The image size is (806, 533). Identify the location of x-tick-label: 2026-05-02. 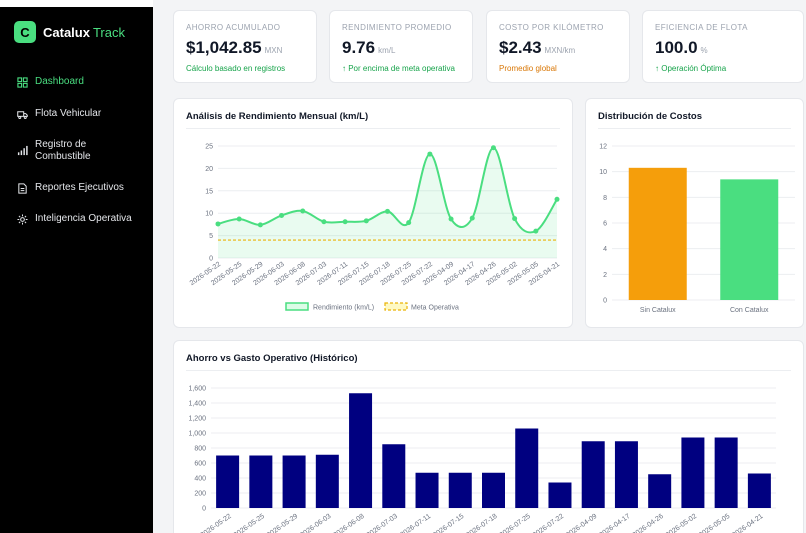
(681, 523).